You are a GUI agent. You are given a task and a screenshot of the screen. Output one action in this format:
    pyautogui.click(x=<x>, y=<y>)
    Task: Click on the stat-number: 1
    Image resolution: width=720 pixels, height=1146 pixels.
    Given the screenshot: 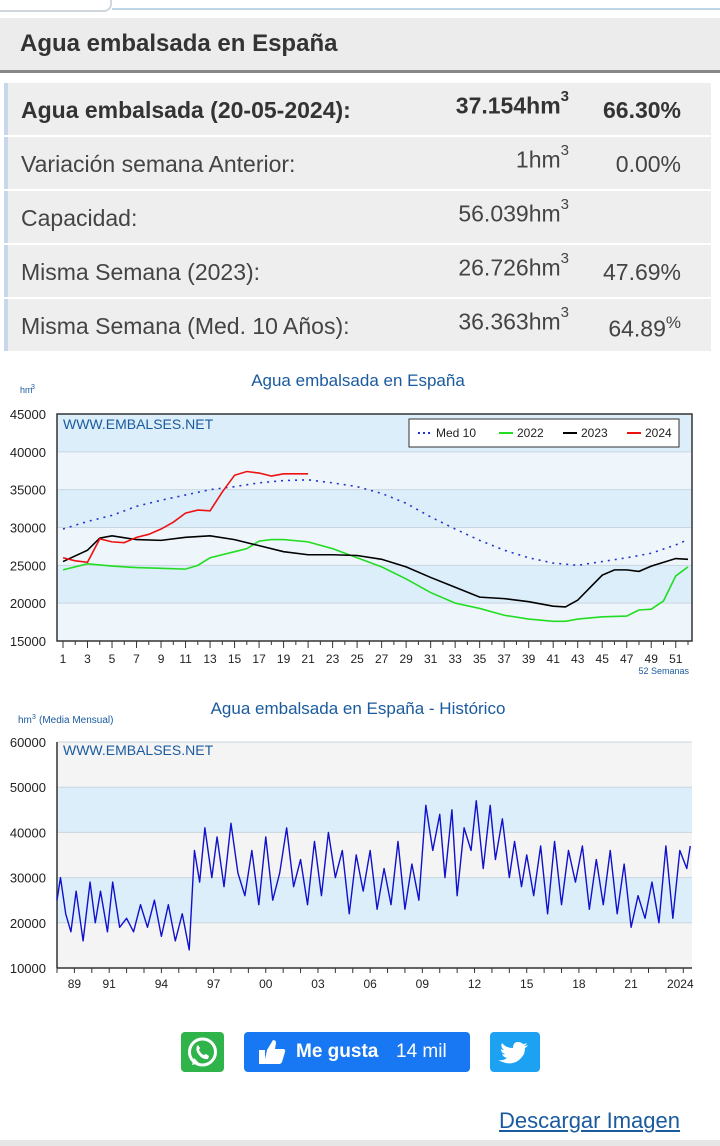 What is the action you would take?
    pyautogui.click(x=522, y=159)
    